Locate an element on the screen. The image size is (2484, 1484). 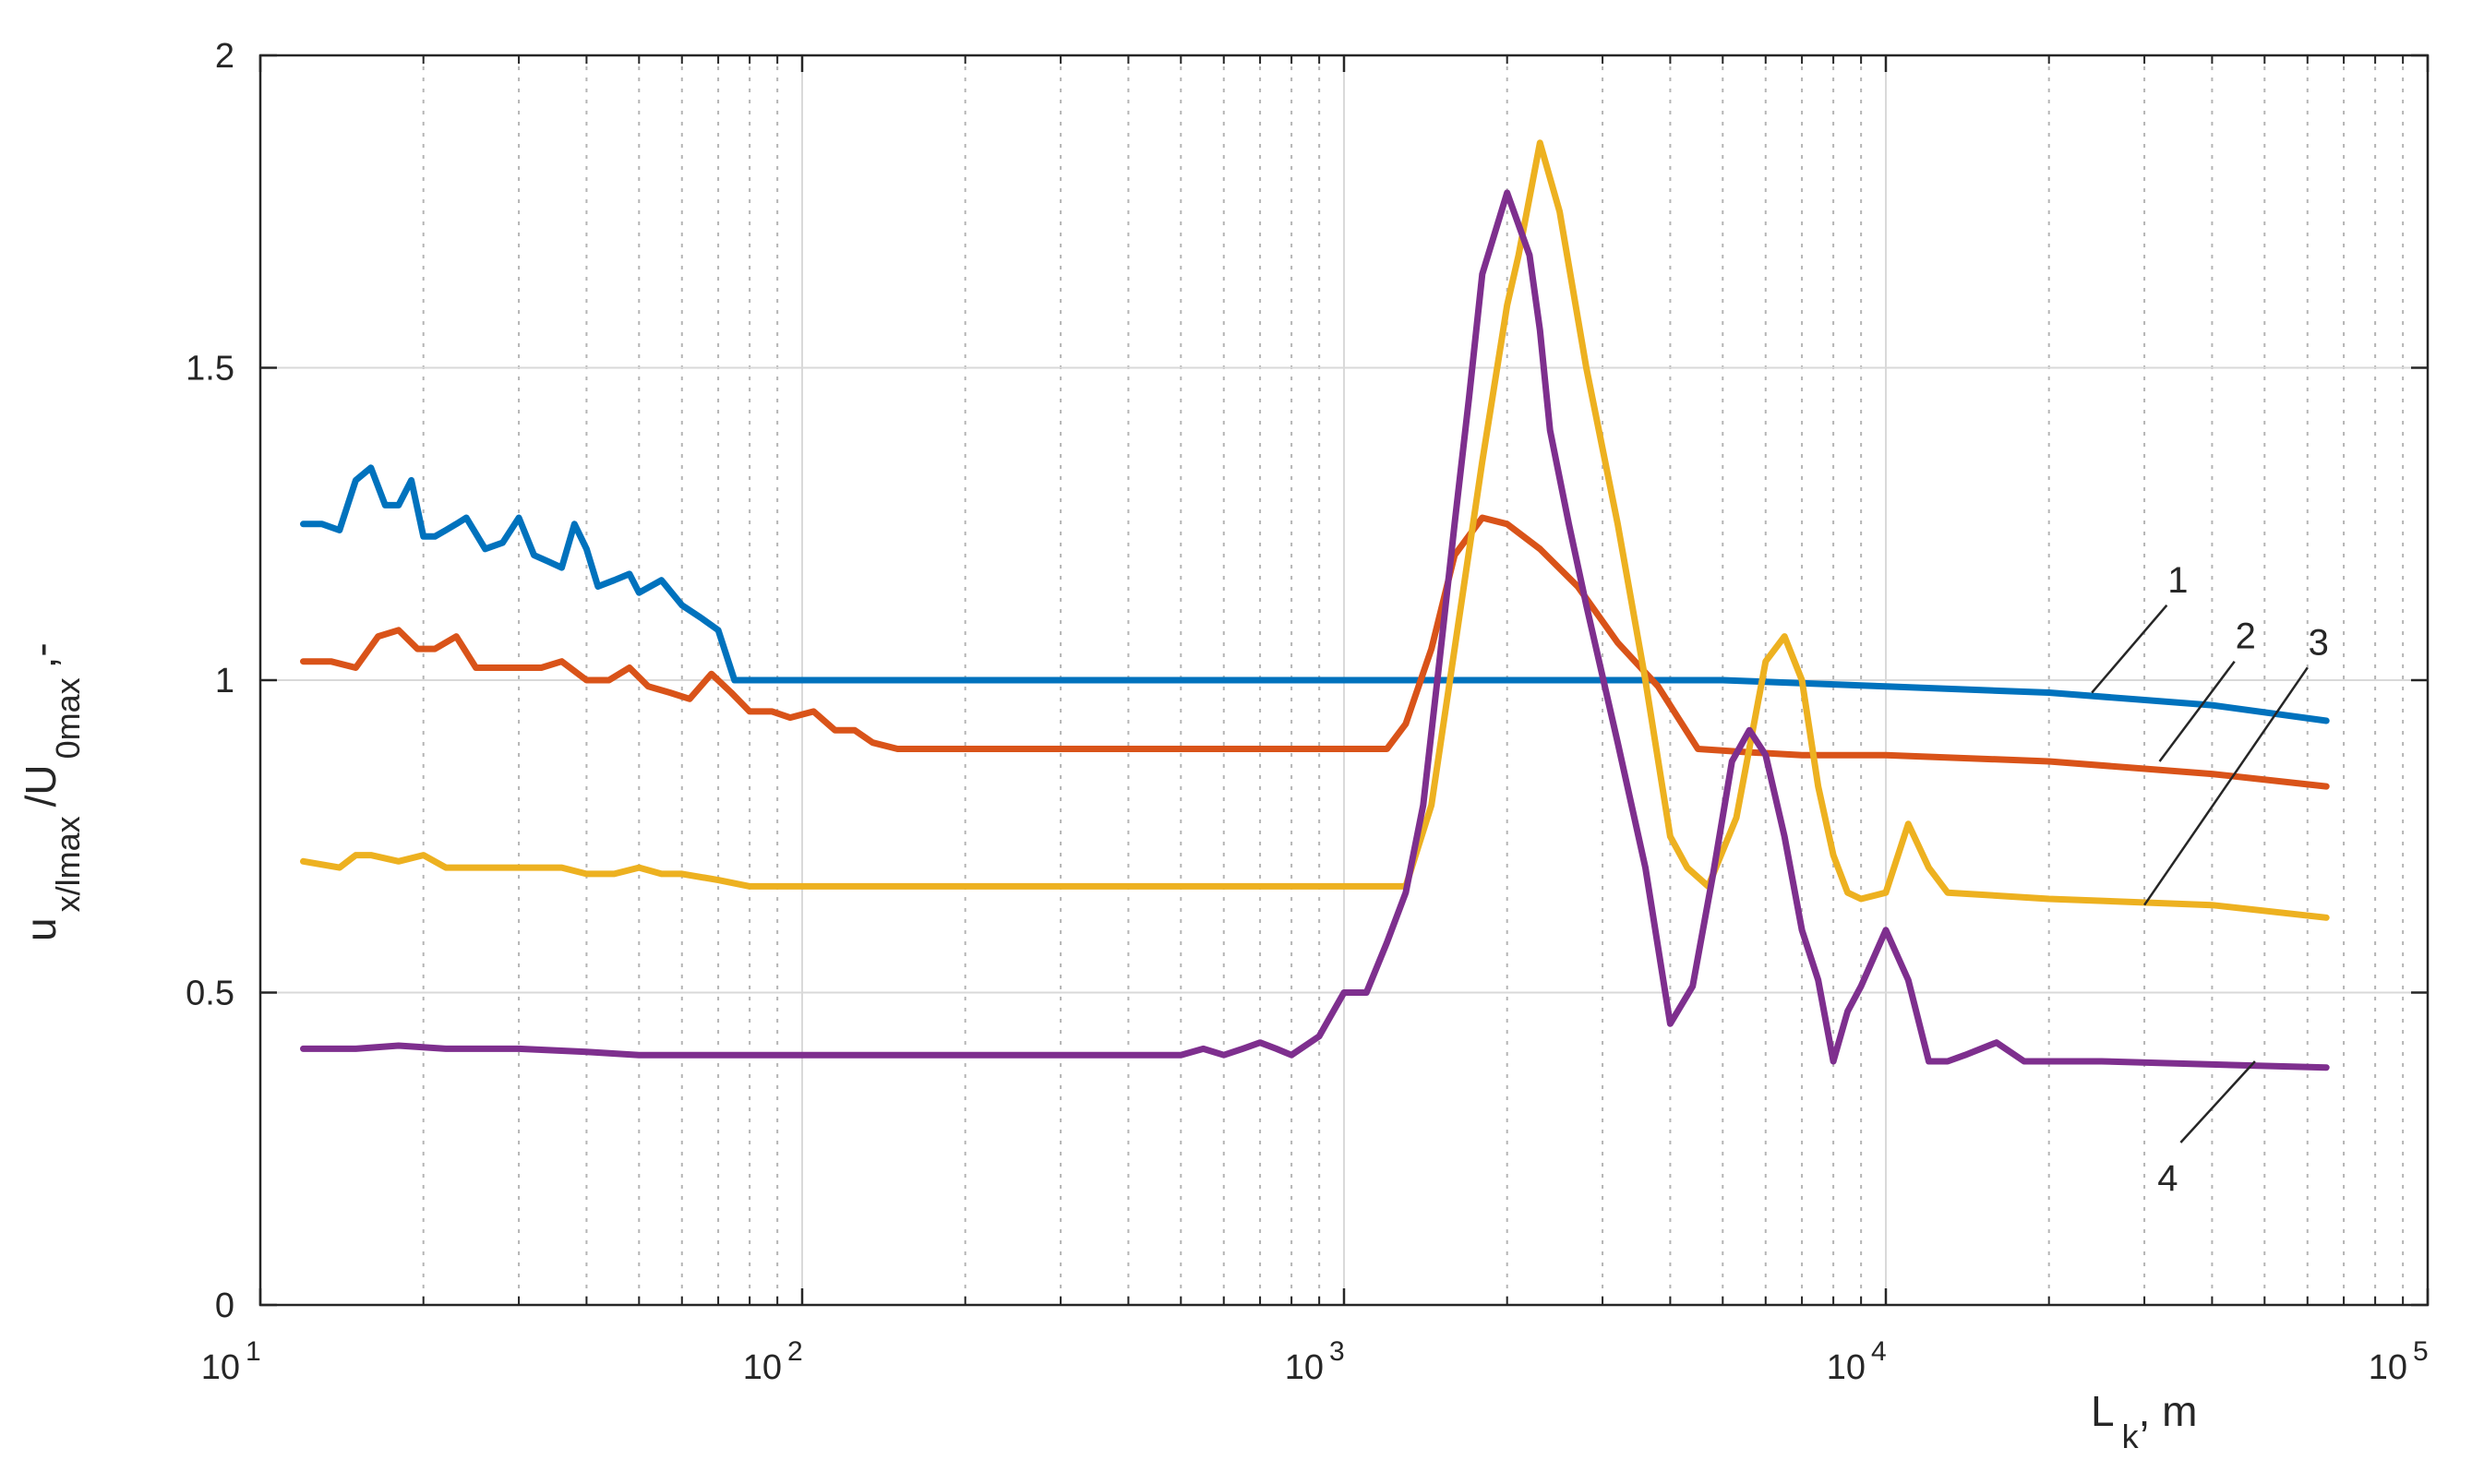
annotation-label-1: 1 is located at coordinates (2177, 580).